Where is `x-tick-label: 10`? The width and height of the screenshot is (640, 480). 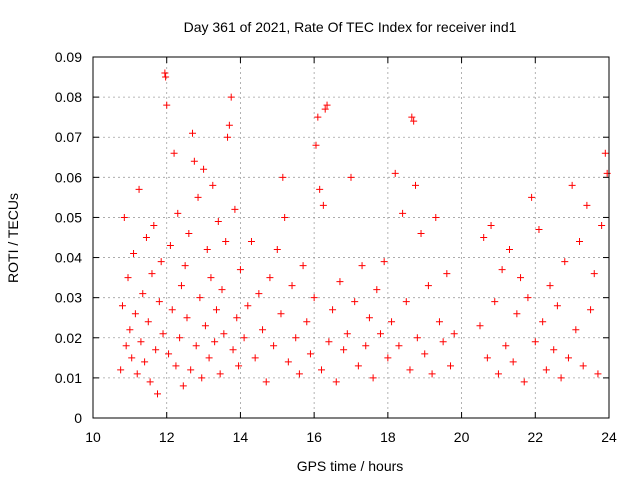 x-tick-label: 10 is located at coordinates (93, 437).